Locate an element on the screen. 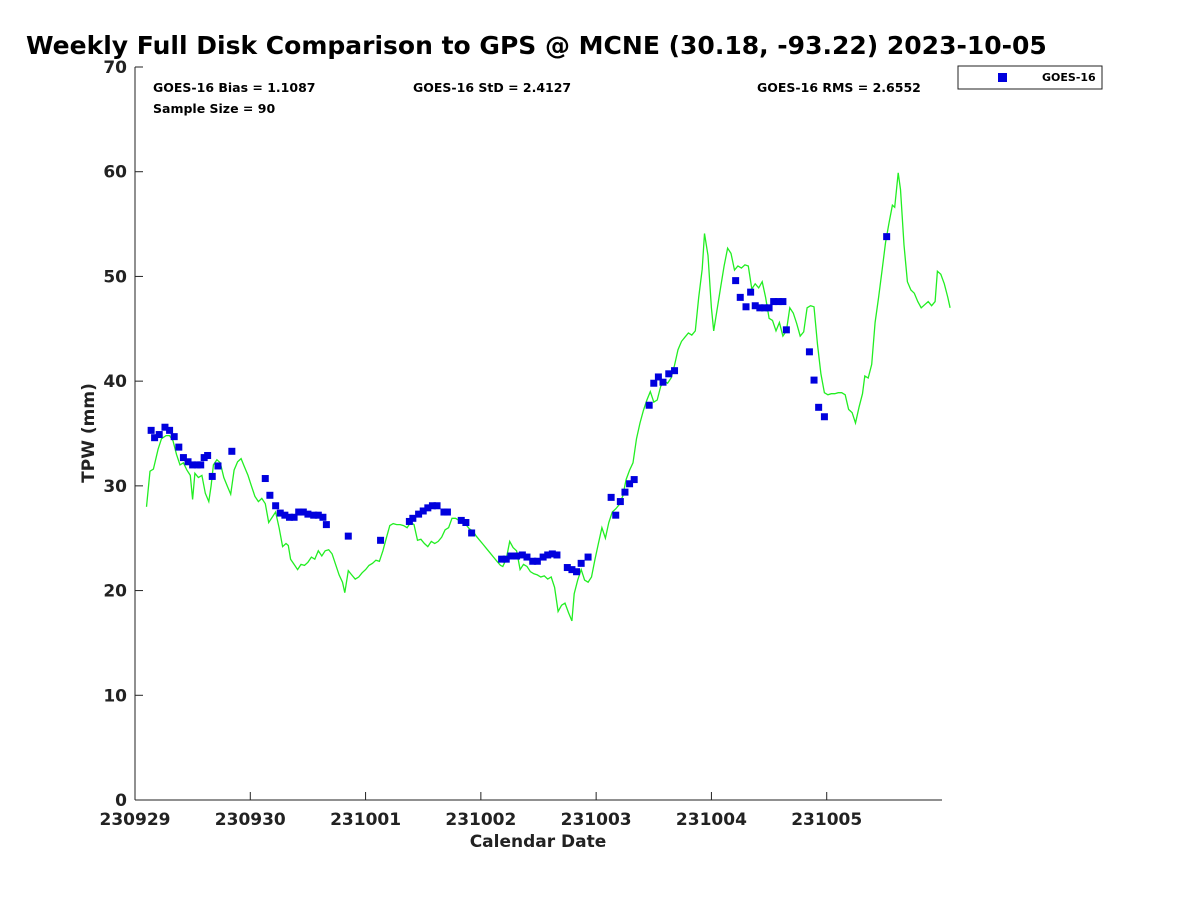 The image size is (1200, 900). legend-label-goes-16: GOES-16 is located at coordinates (1069, 77).